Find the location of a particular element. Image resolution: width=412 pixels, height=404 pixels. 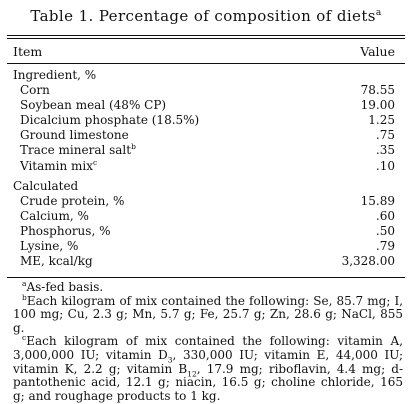

row-label-text: Vitamin mix is located at coordinates (57, 165).